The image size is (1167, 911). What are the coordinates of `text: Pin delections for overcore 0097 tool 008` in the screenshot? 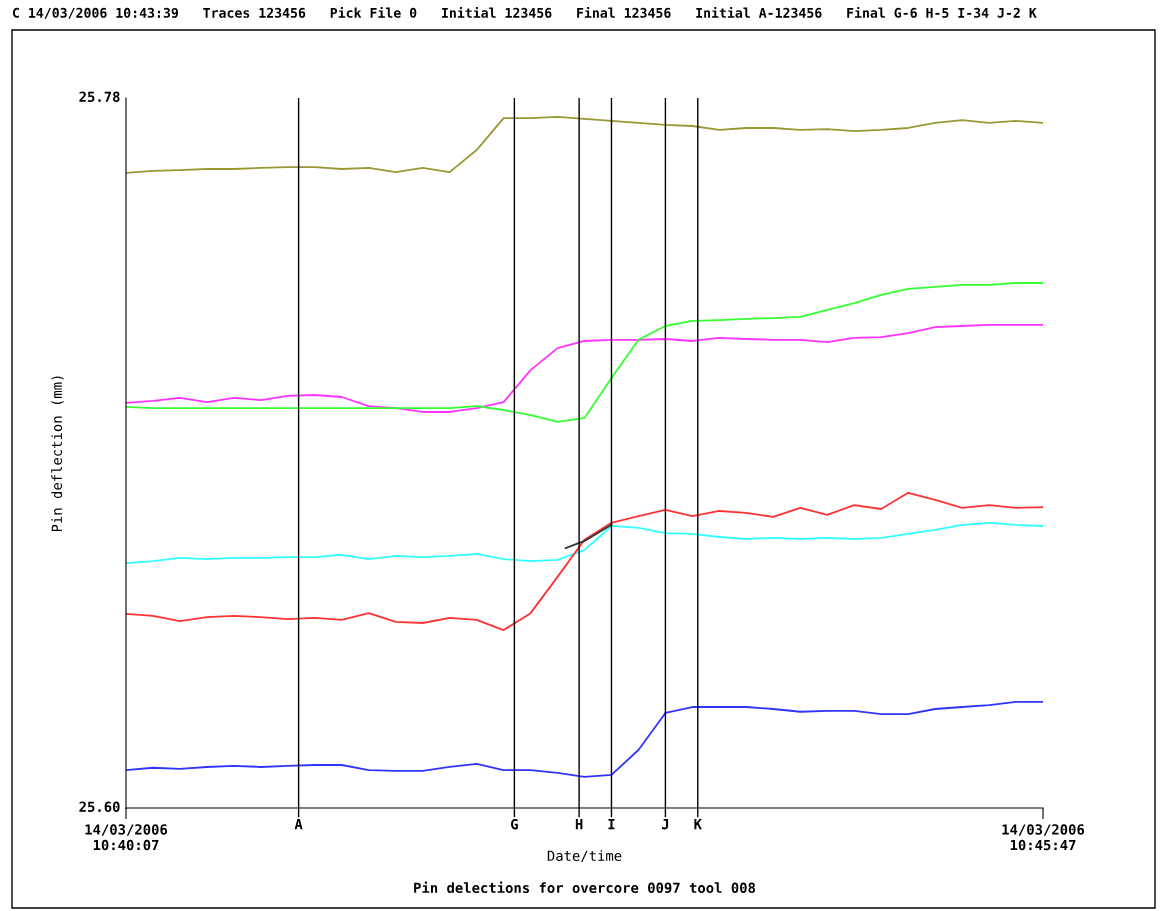 It's located at (585, 887).